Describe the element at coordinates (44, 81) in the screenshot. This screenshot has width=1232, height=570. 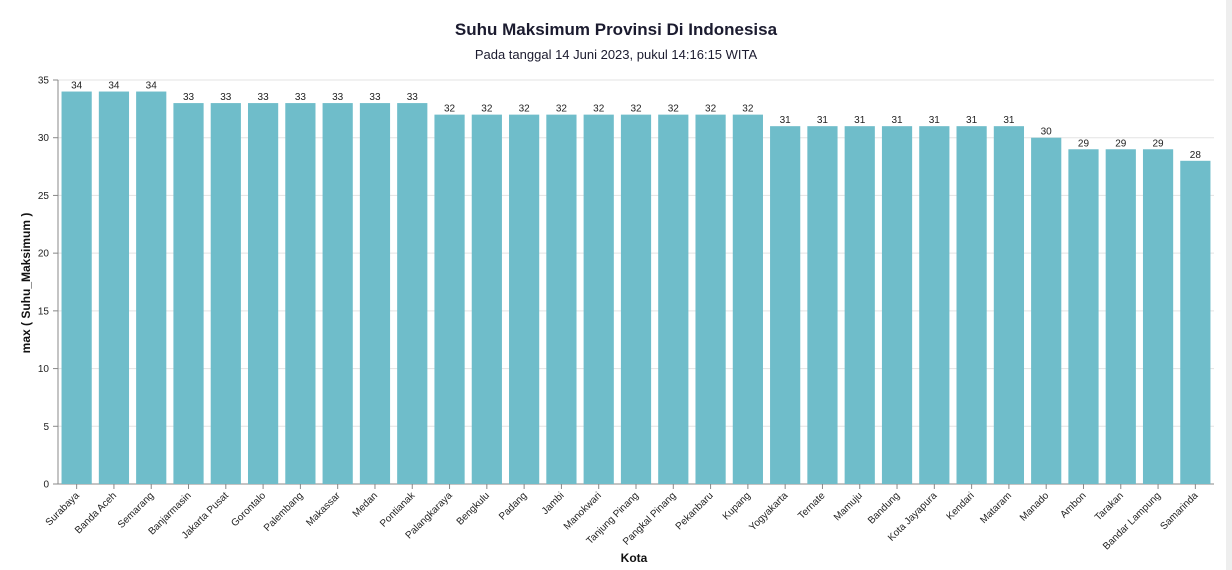
I see `y-tick-label: 35` at that location.